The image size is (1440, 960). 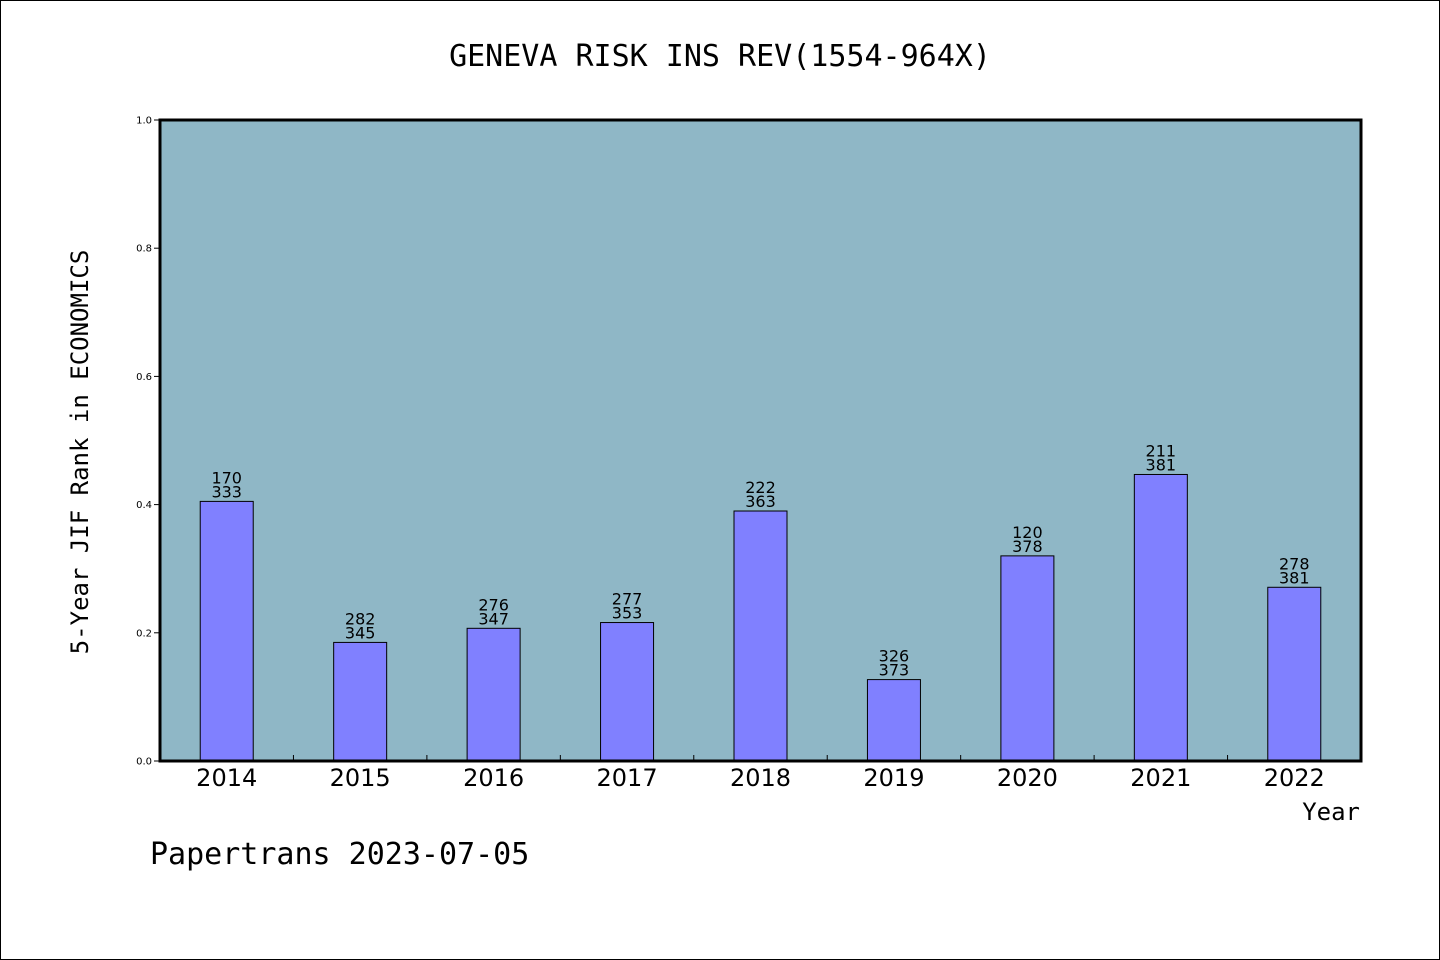 What do you see at coordinates (226, 491) in the screenshot?
I see `data-label-bottom-2014: 333` at bounding box center [226, 491].